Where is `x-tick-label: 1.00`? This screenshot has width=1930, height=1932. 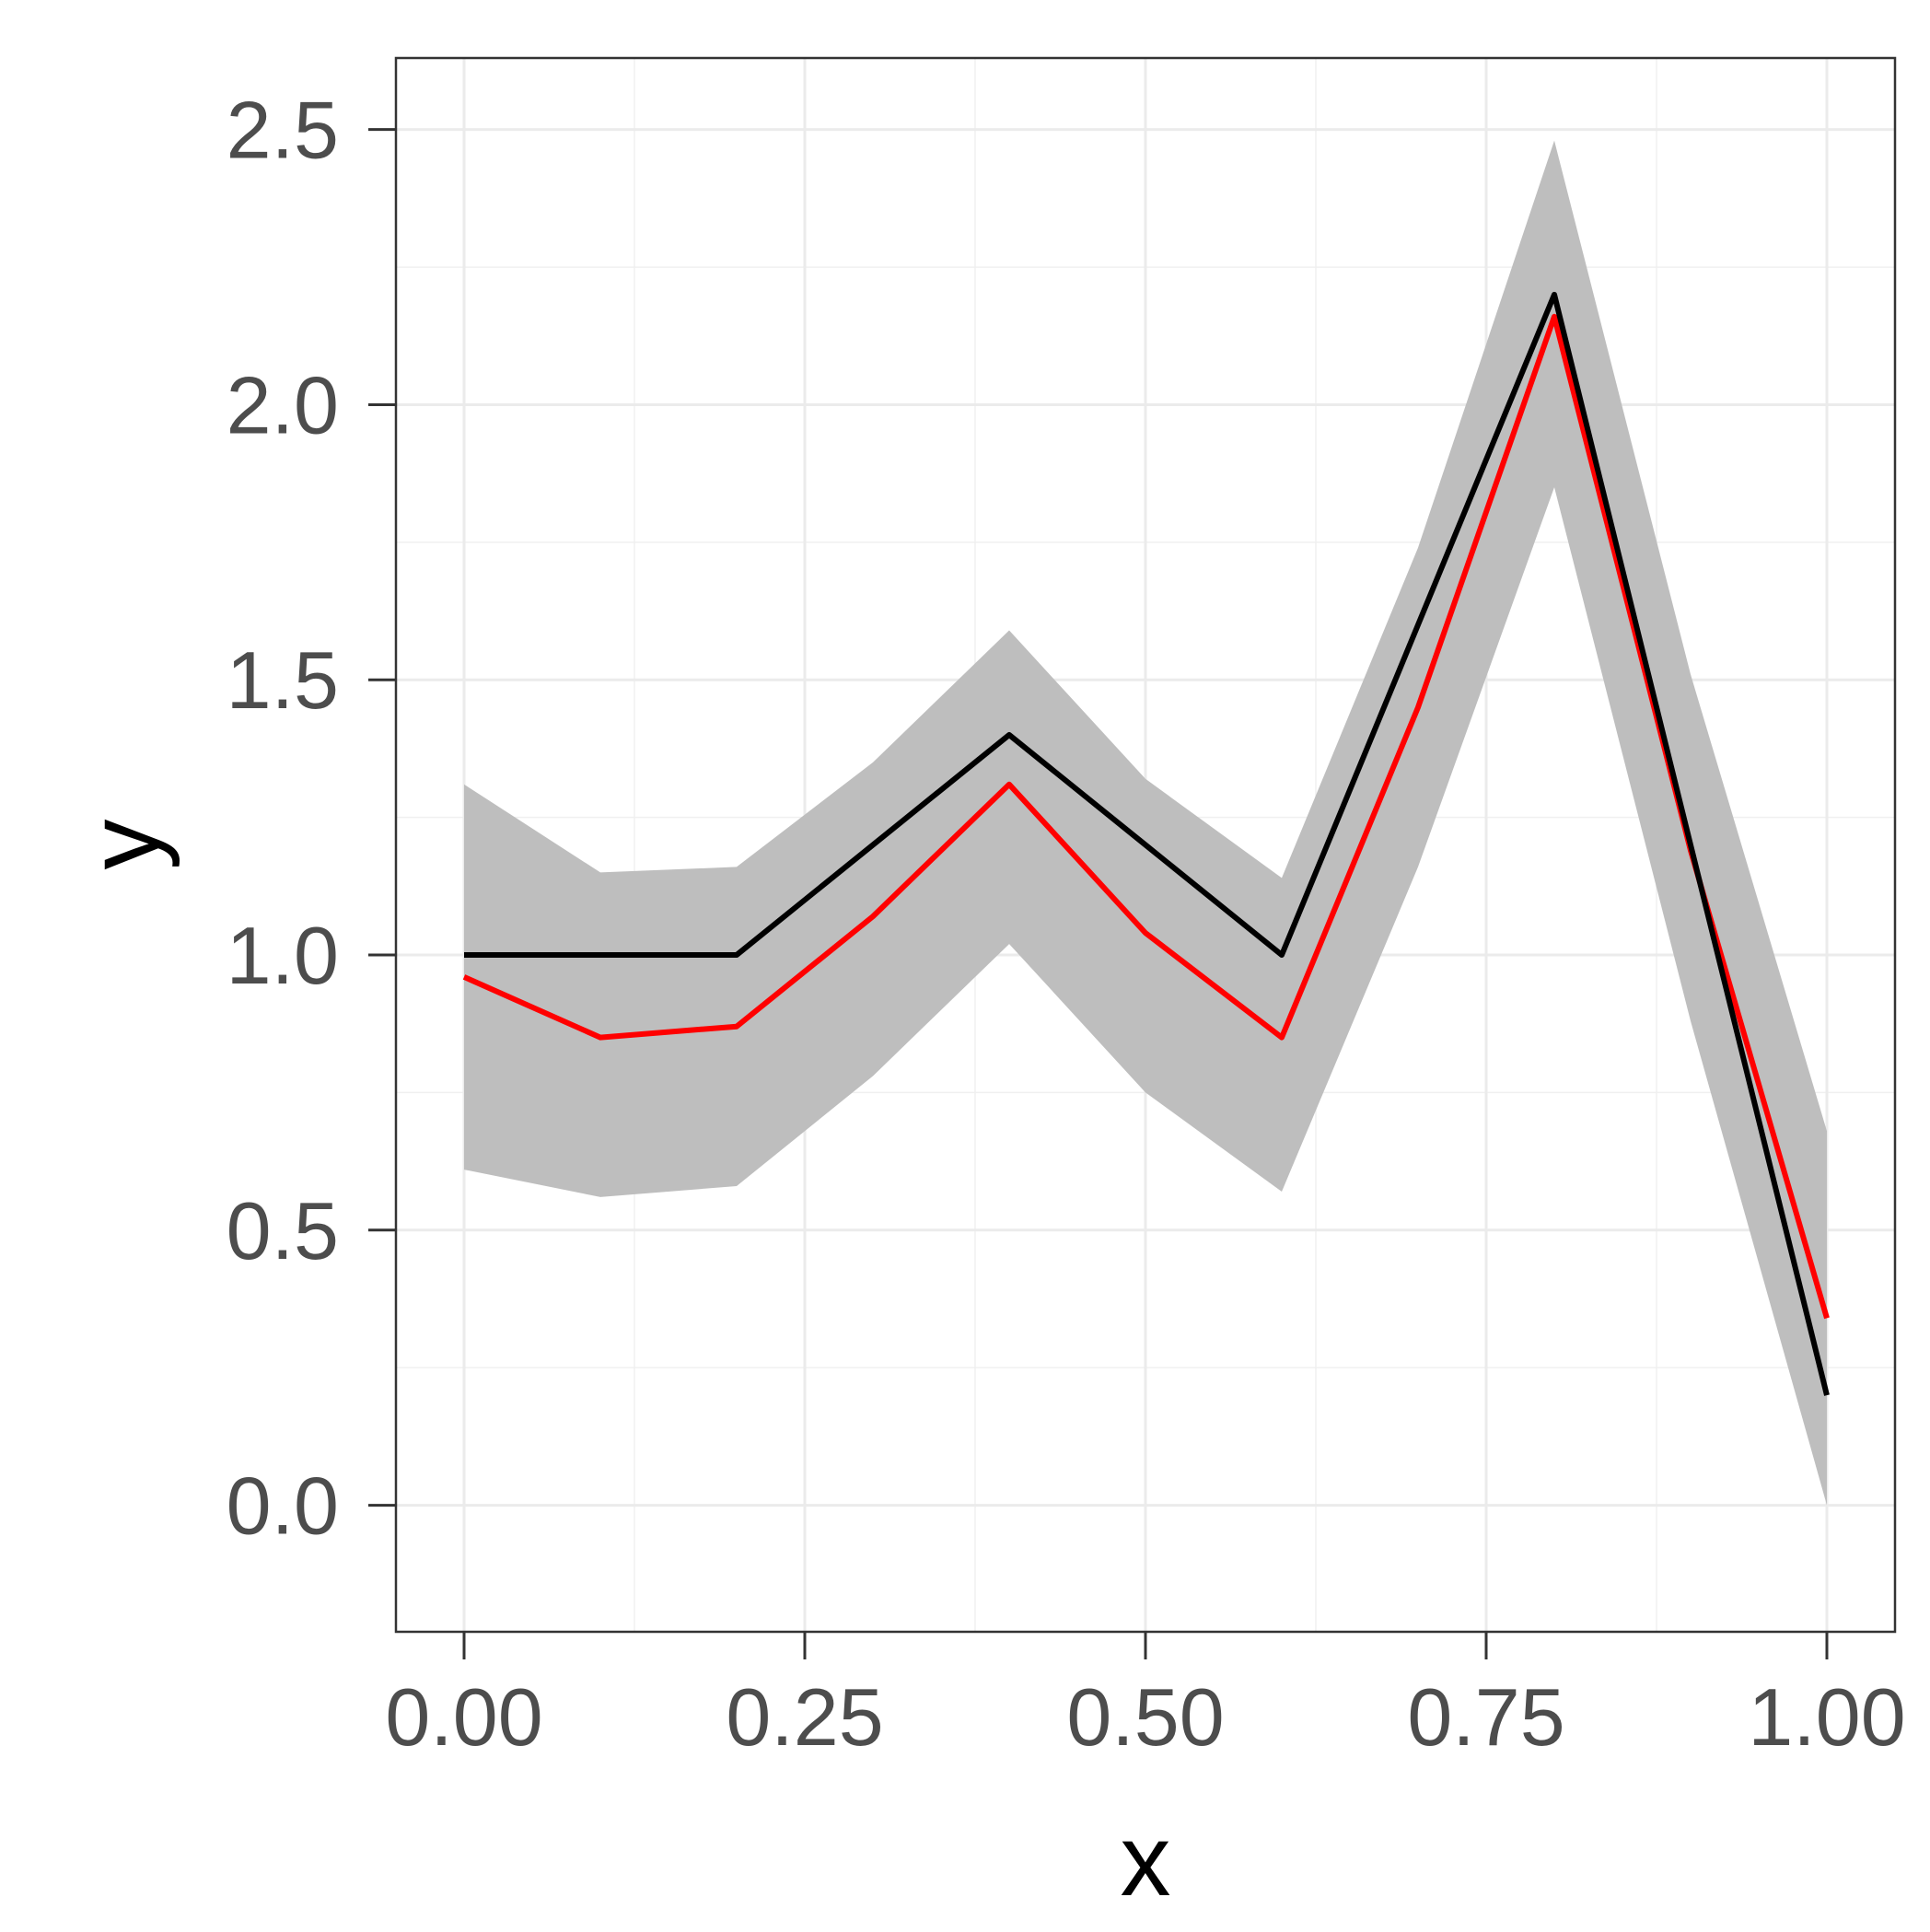 x-tick-label: 1.00 is located at coordinates (1826, 1717).